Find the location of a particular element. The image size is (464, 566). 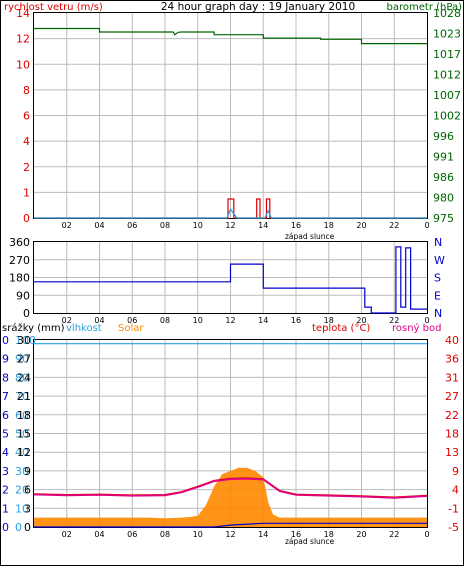

x-tick-0-2: 06 is located at coordinates (132, 225).